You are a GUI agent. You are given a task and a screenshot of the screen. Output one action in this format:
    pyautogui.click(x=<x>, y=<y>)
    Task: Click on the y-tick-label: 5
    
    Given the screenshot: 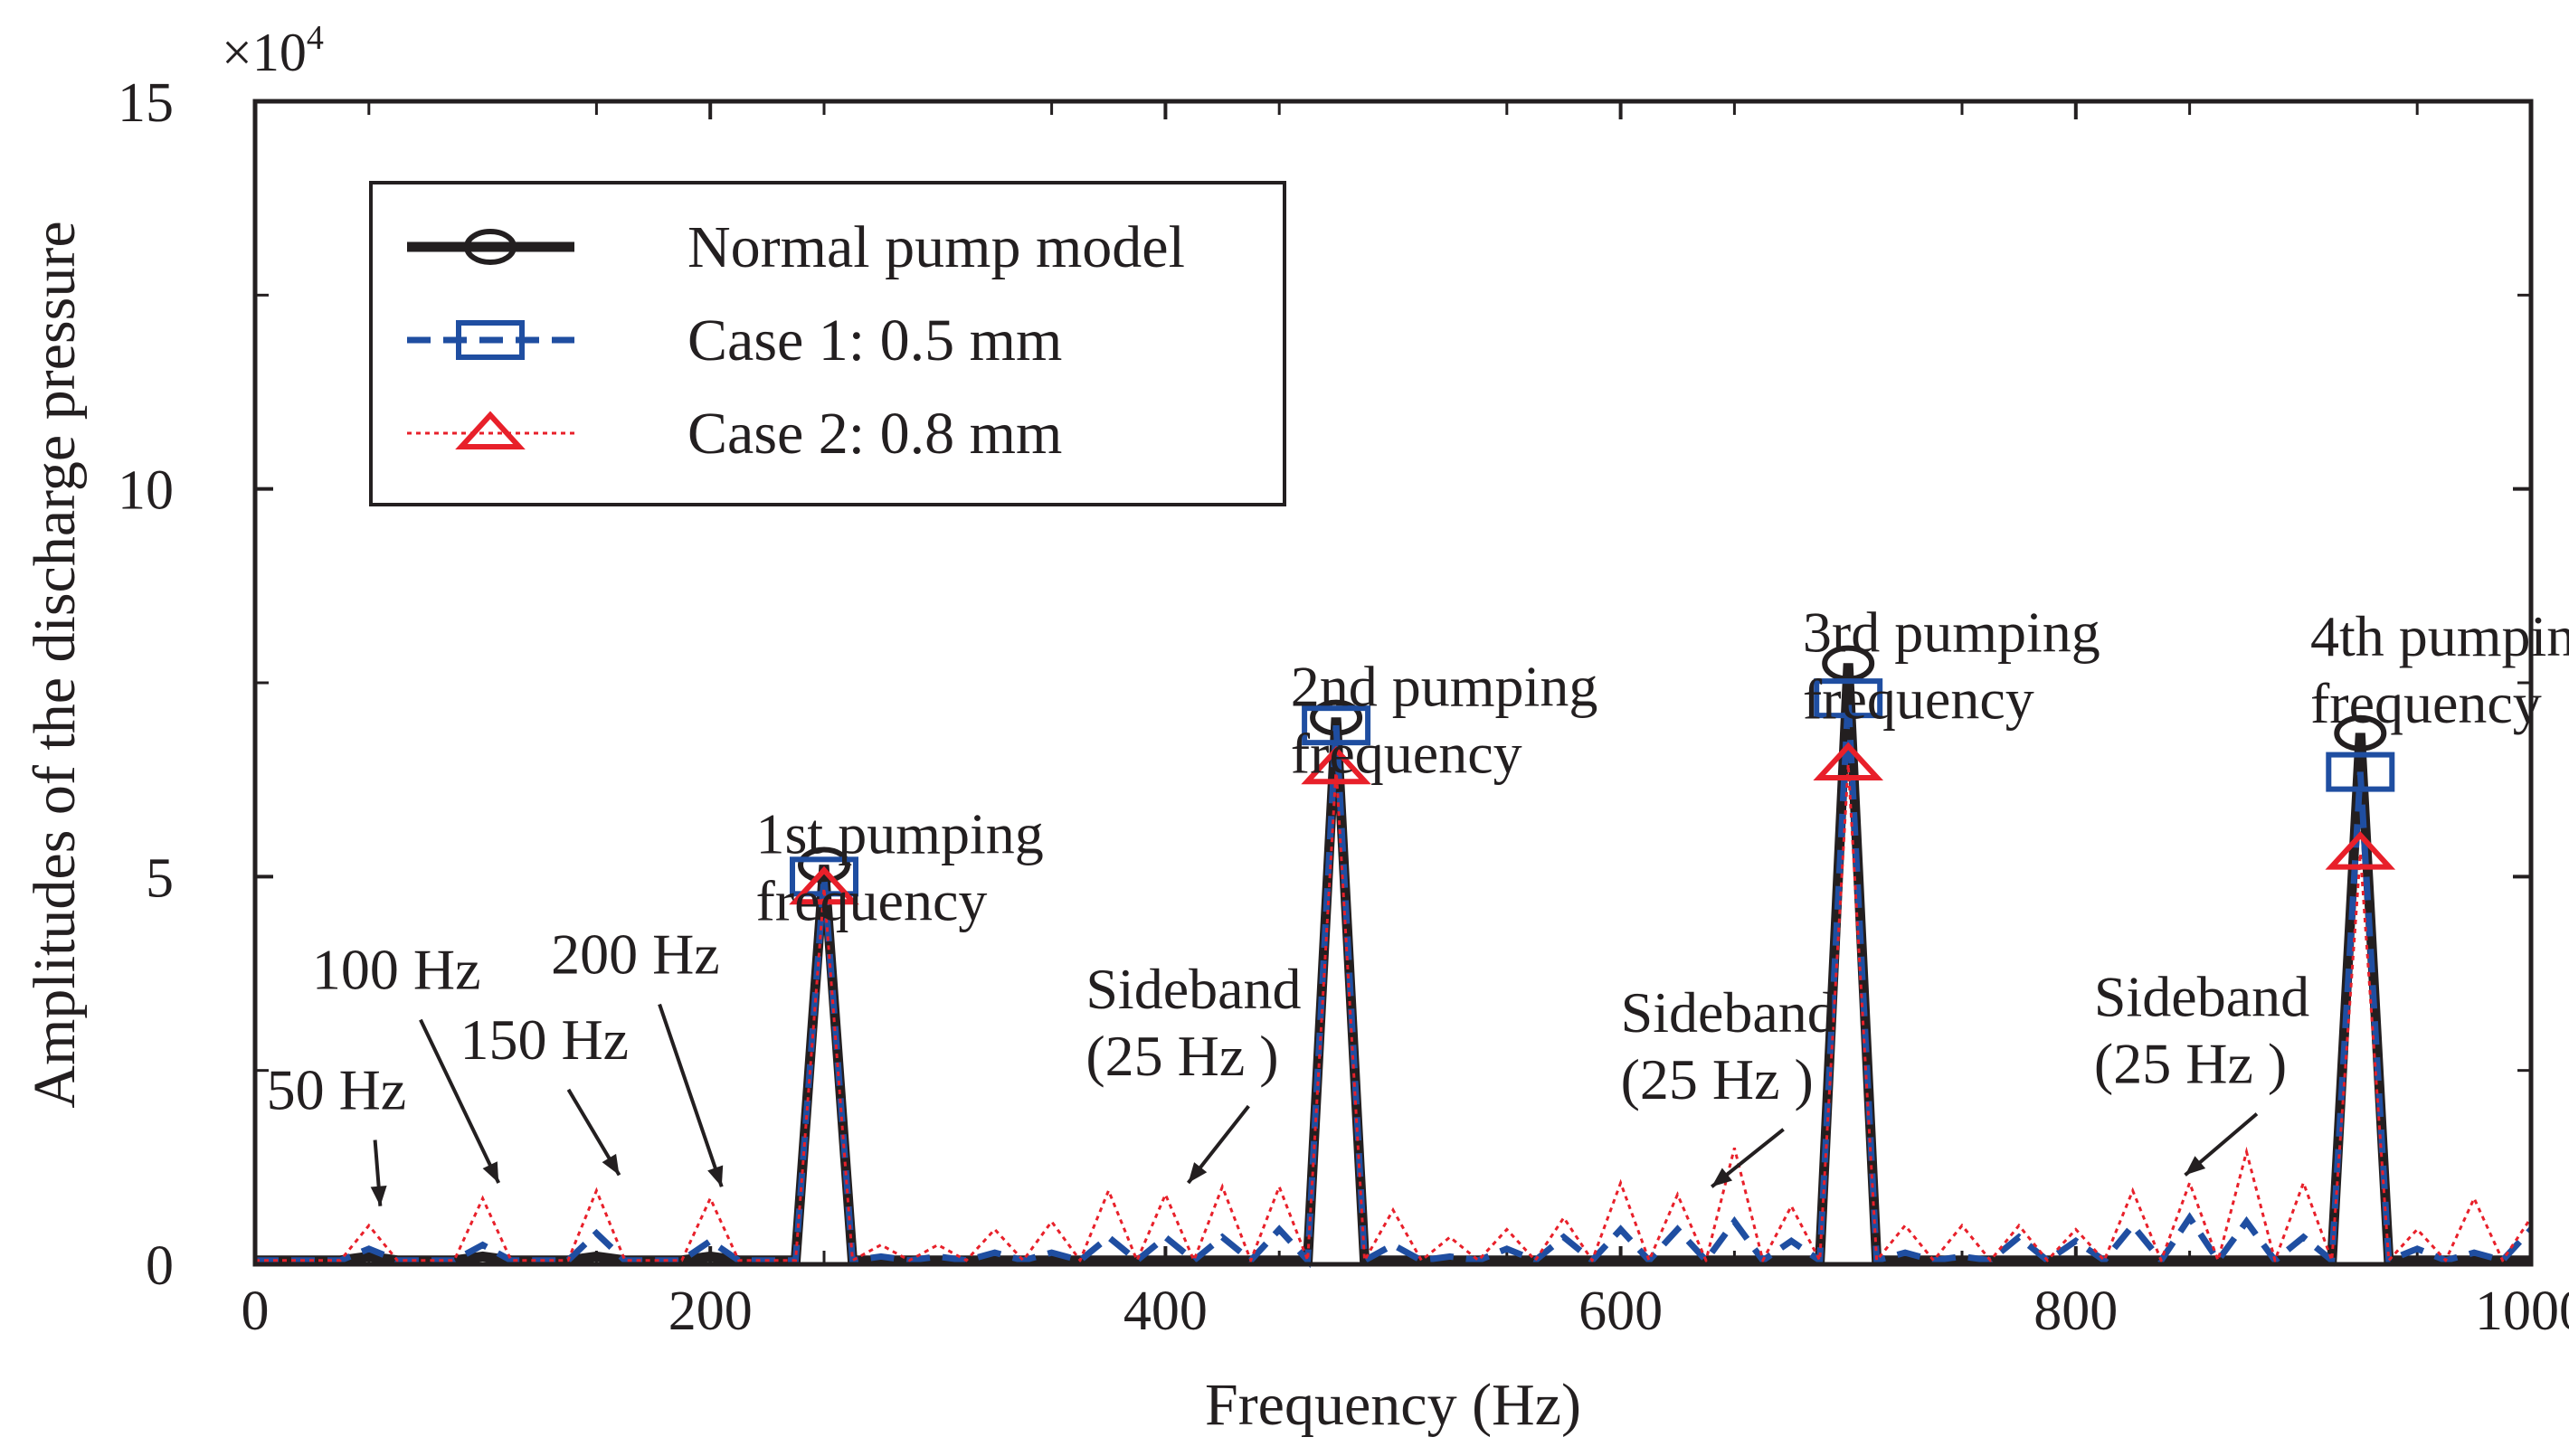 What is the action you would take?
    pyautogui.click(x=160, y=878)
    